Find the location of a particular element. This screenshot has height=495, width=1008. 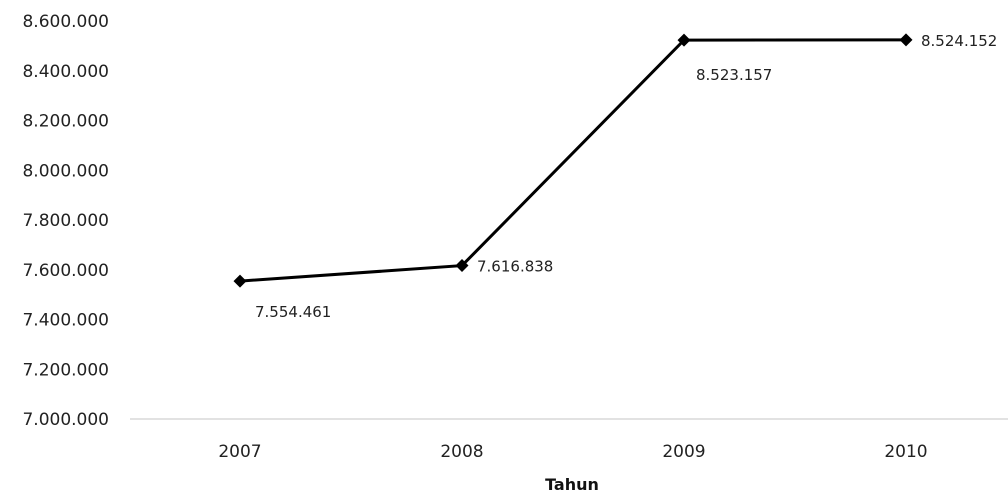

y-tick-label: 8.600.000 is located at coordinates (65, 22).